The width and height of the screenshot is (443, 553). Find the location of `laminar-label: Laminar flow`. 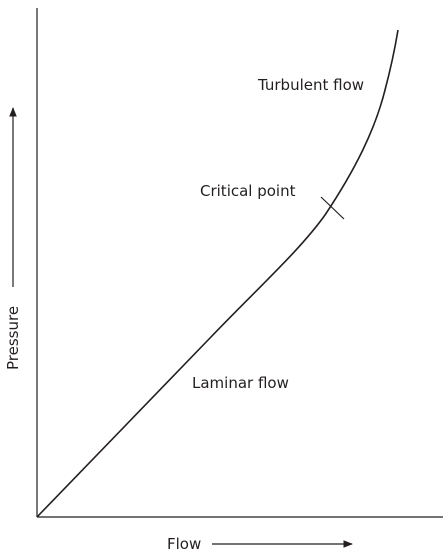

laminar-label: Laminar flow is located at coordinates (240, 383).